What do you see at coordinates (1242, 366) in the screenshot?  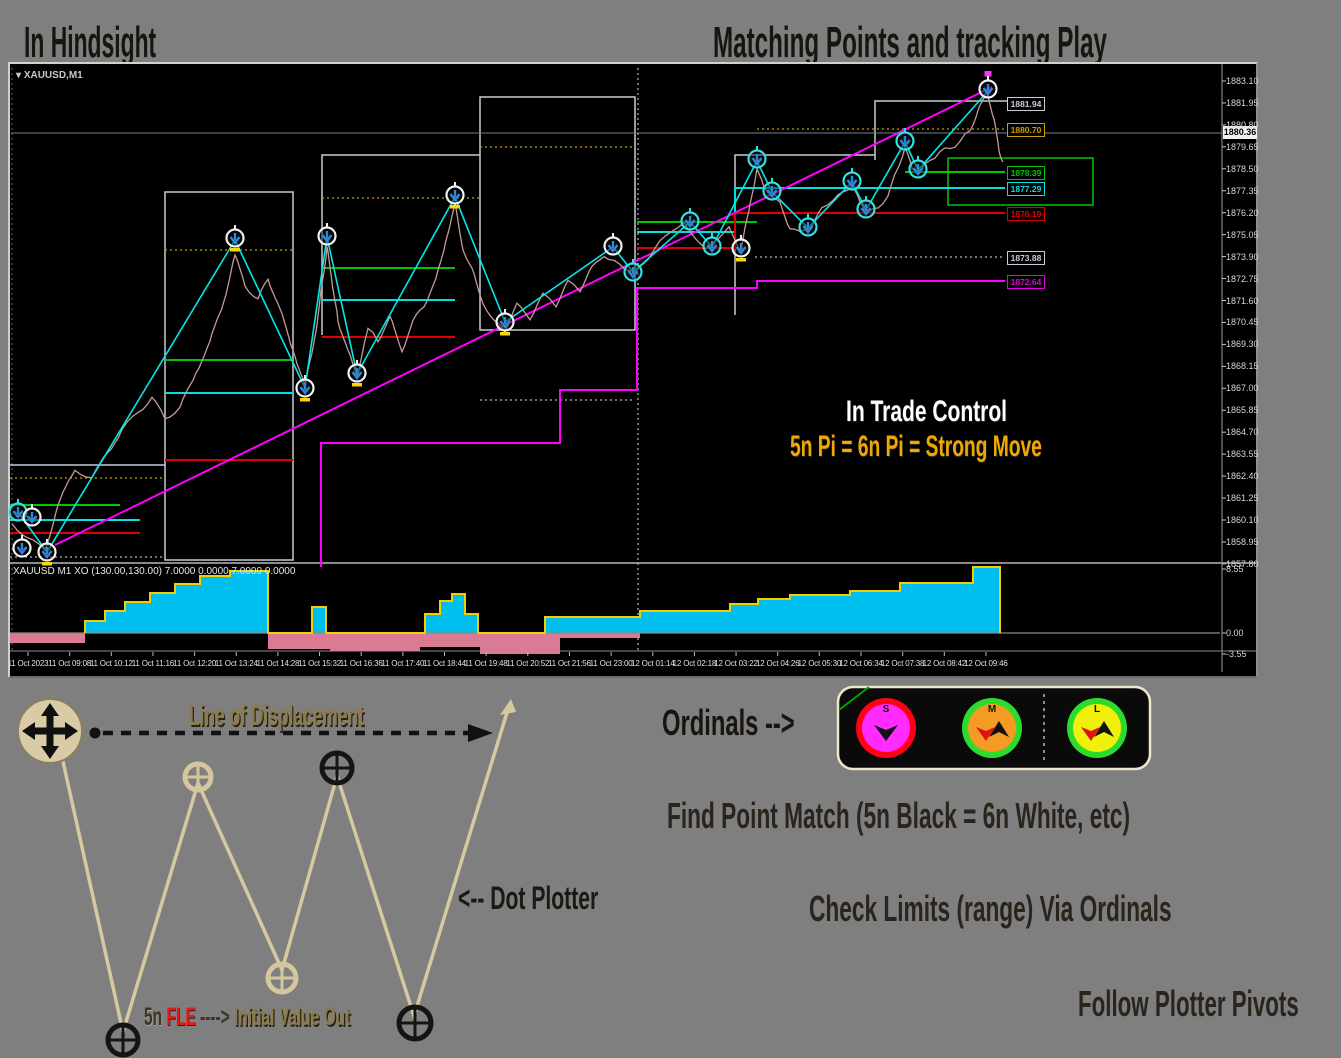 I see `price-axis-label: 1868.15` at bounding box center [1242, 366].